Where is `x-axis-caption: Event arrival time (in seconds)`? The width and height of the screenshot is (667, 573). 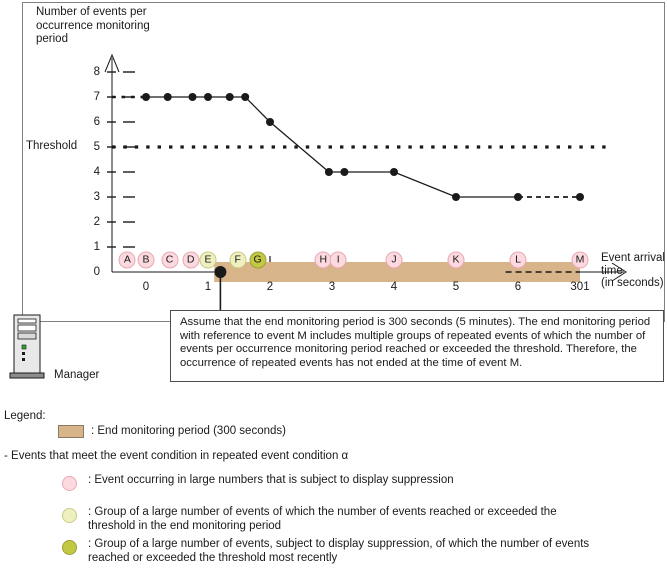
x-axis-caption: Event arrival time (in seconds) is located at coordinates (633, 270).